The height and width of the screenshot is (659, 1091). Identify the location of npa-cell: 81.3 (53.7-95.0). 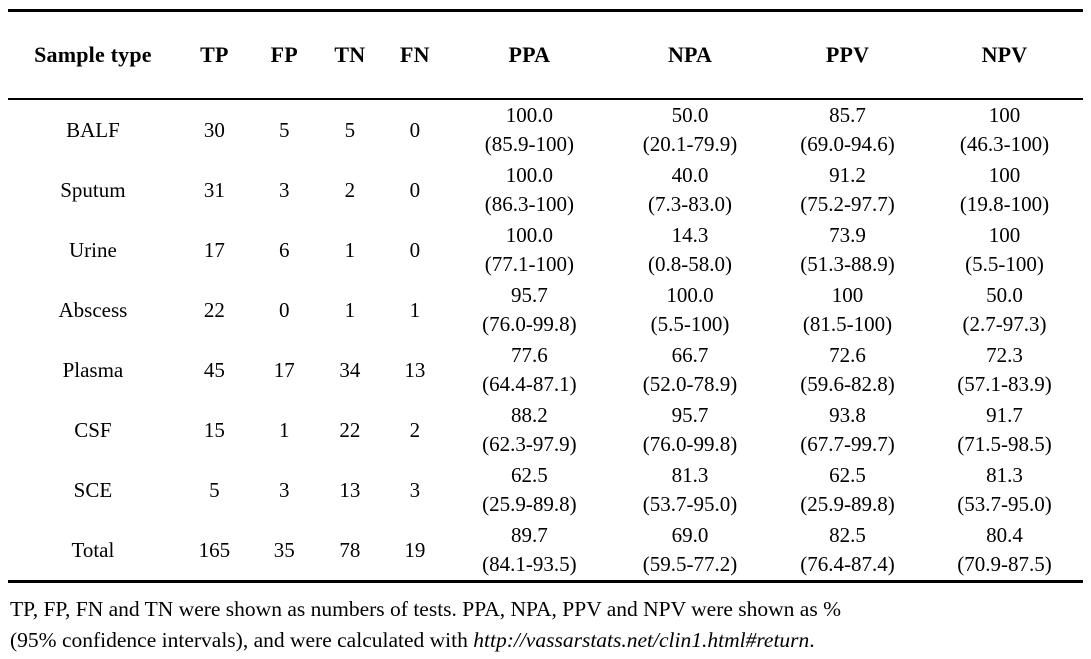
(690, 490).